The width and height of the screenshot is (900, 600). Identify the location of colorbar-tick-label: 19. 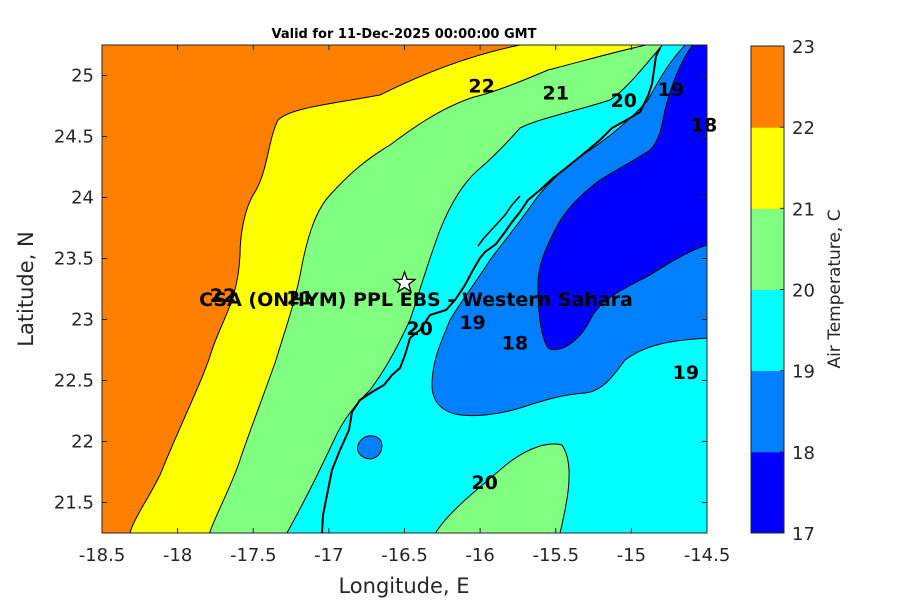
(803, 372).